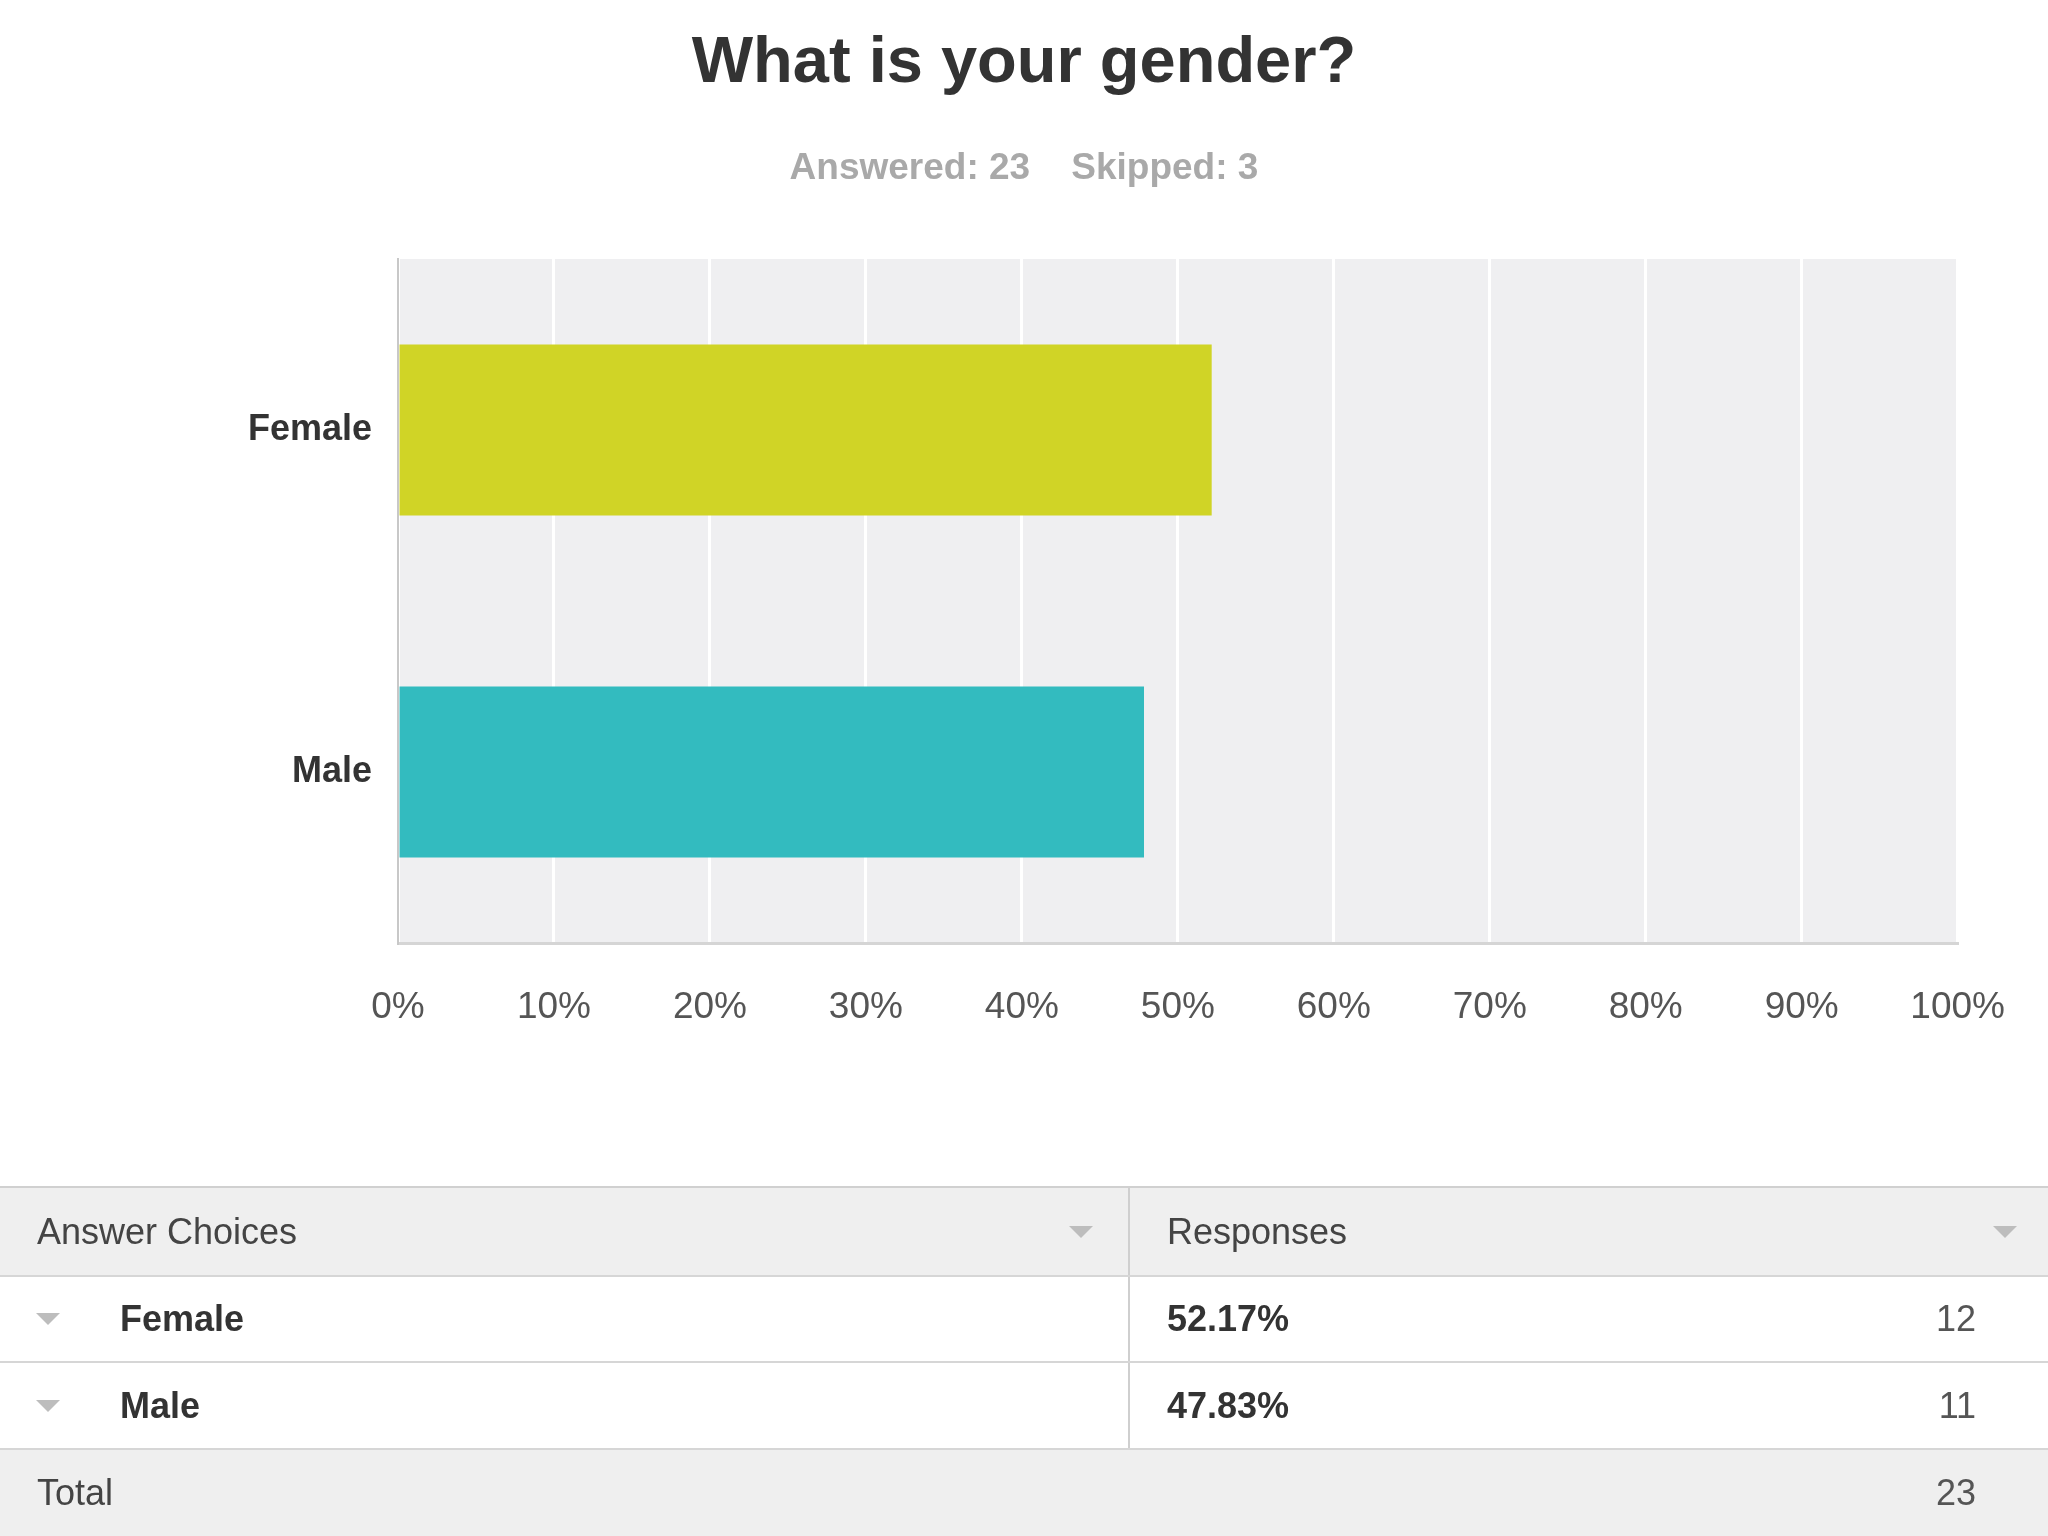 Image resolution: width=2048 pixels, height=1536 pixels. I want to click on text: Responses, so click(1257, 1231).